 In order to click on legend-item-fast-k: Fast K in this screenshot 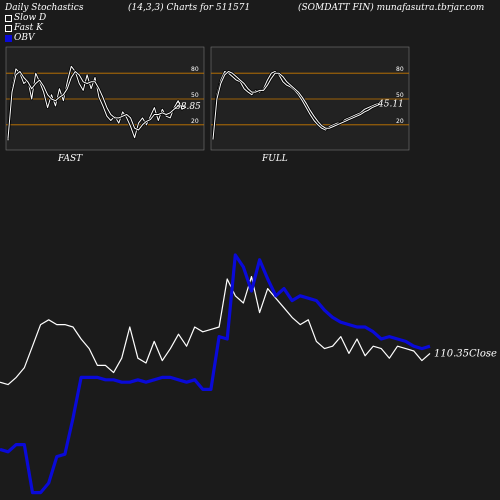, I will do `click(25, 28)`.